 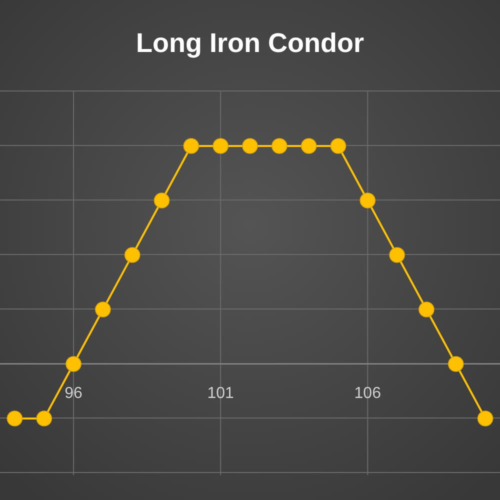 I want to click on chart-title: Long Iron Condor, so click(x=250, y=43).